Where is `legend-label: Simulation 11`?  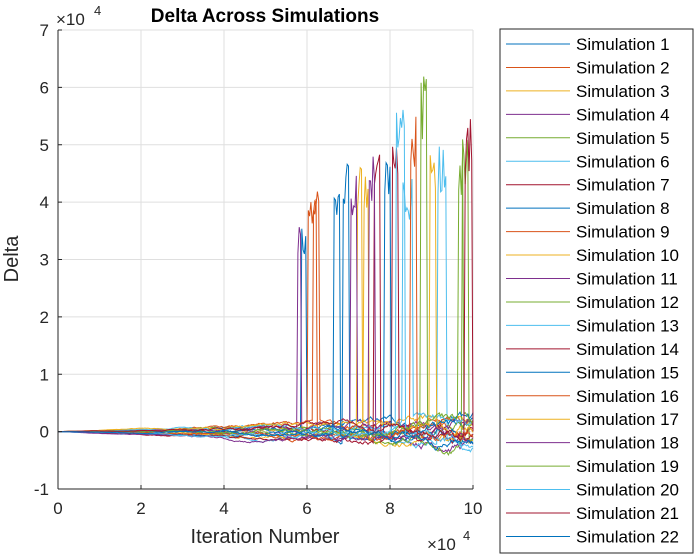 legend-label: Simulation 11 is located at coordinates (627, 279).